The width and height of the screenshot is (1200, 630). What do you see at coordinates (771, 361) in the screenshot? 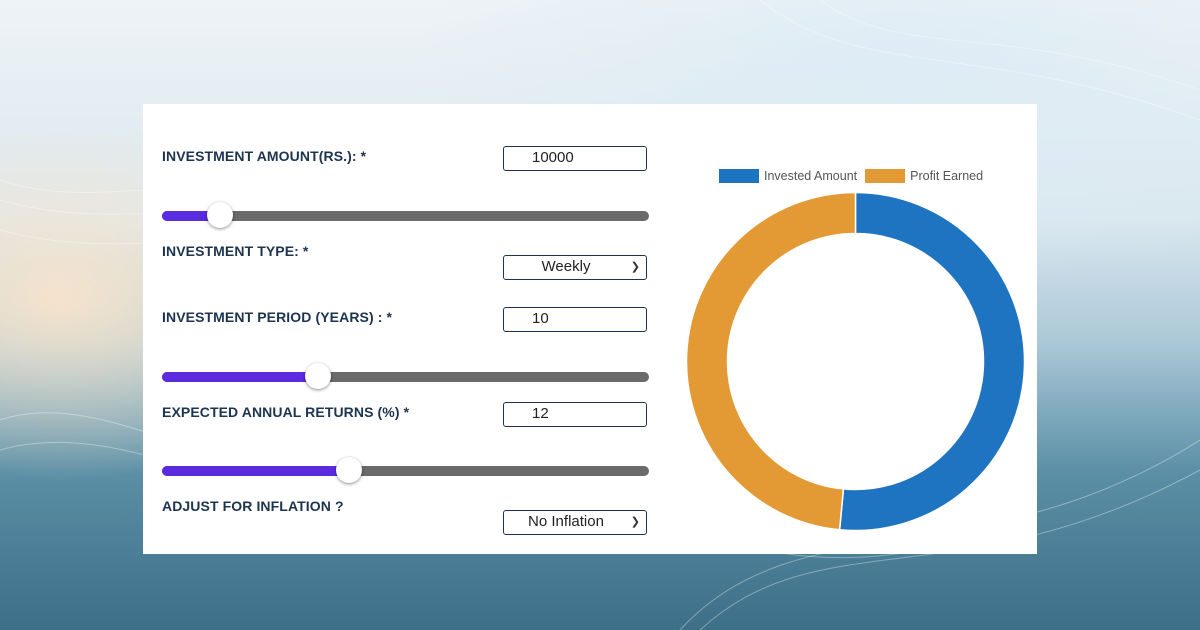
I see `donut-slice-profit` at bounding box center [771, 361].